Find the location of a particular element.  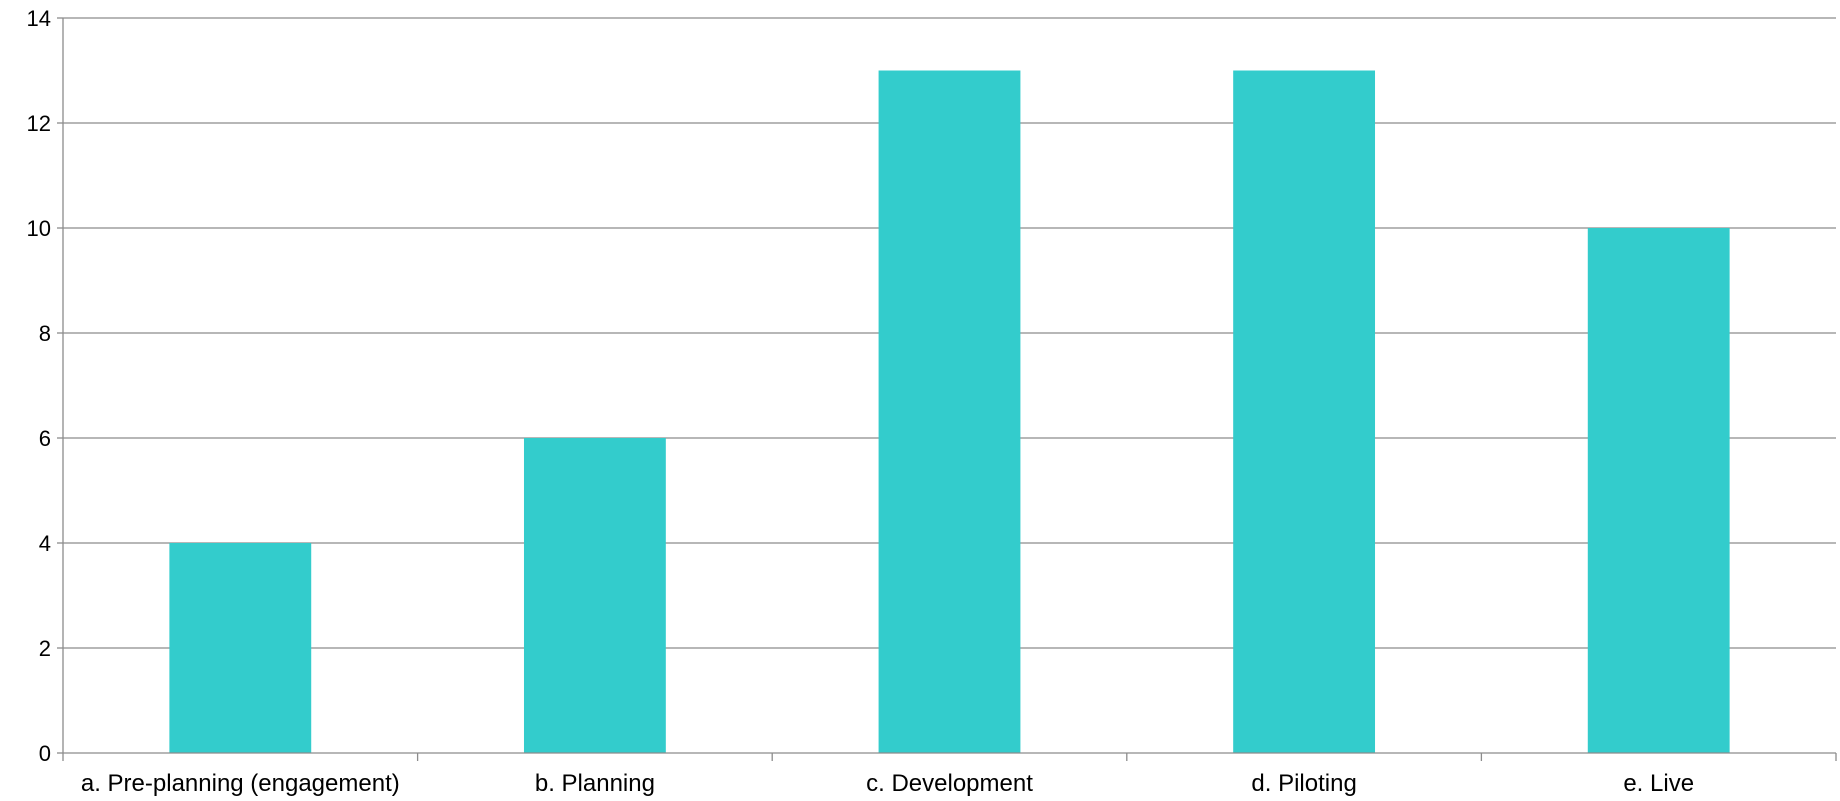

x-tick-label: b. Planning is located at coordinates (595, 783).